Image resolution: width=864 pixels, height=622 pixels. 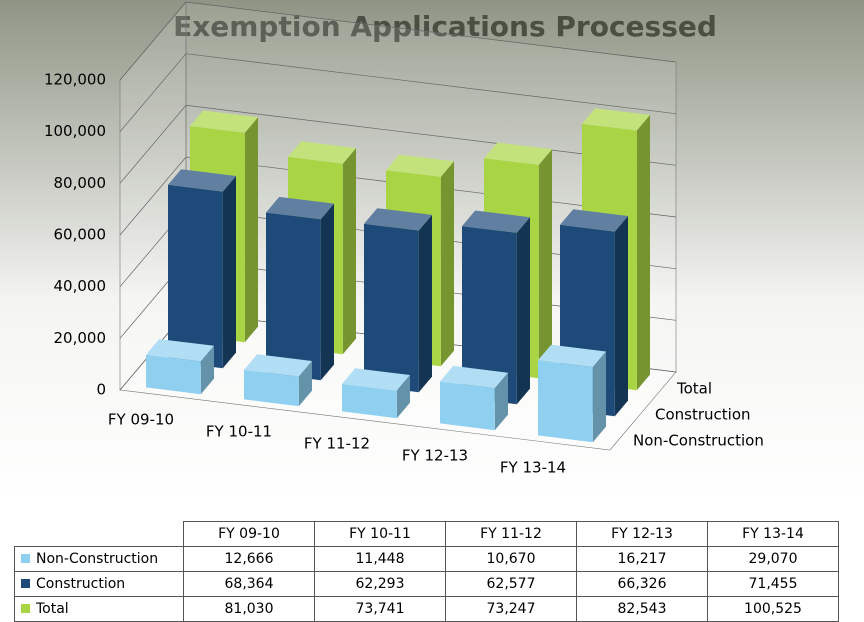 I want to click on table-cell: 29,070, so click(x=773, y=559).